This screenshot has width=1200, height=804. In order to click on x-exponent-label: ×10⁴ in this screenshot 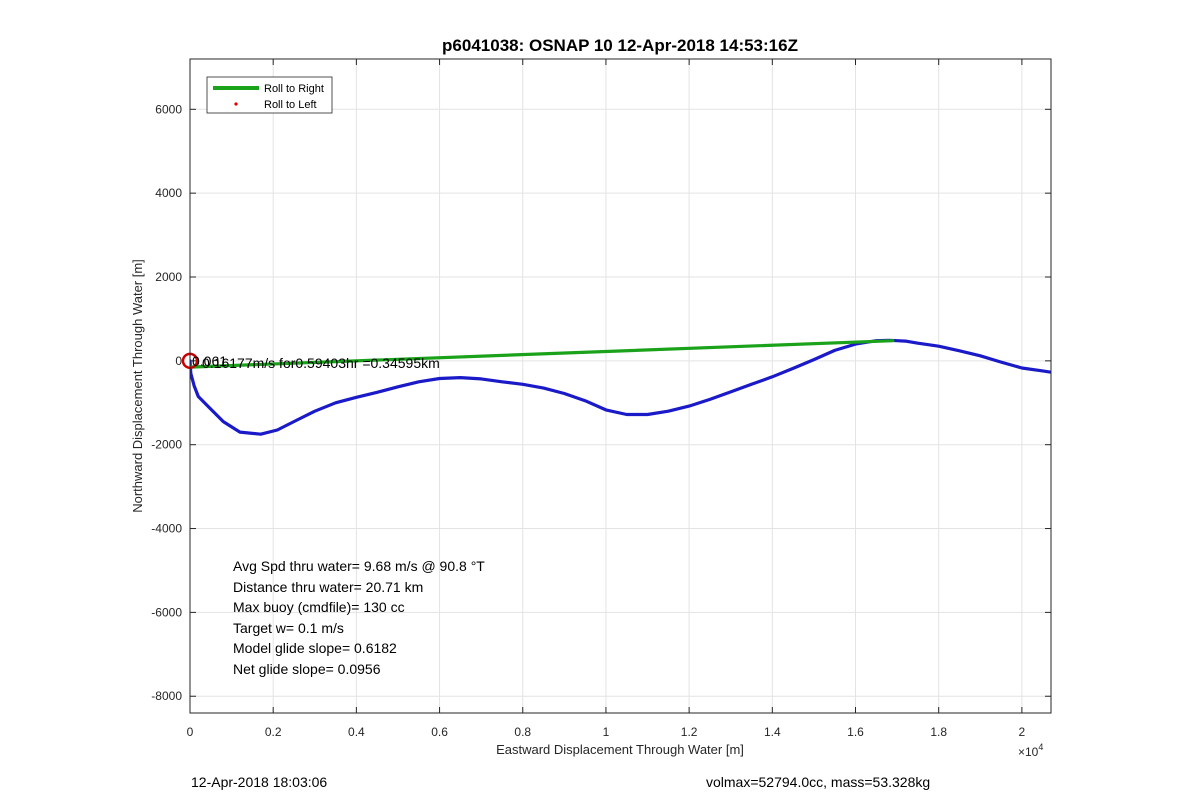, I will do `click(1030, 750)`.